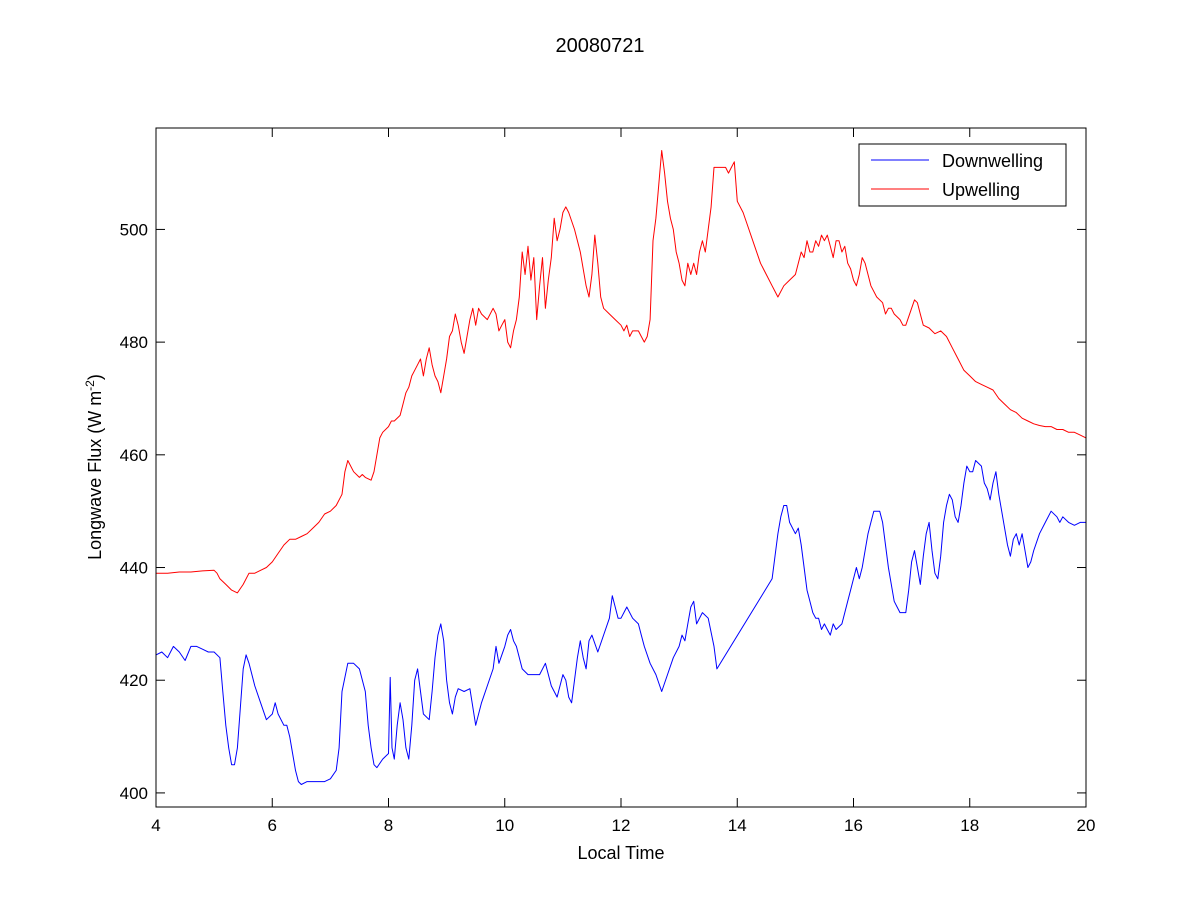  I want to click on x-tick-label: 16, so click(853, 825).